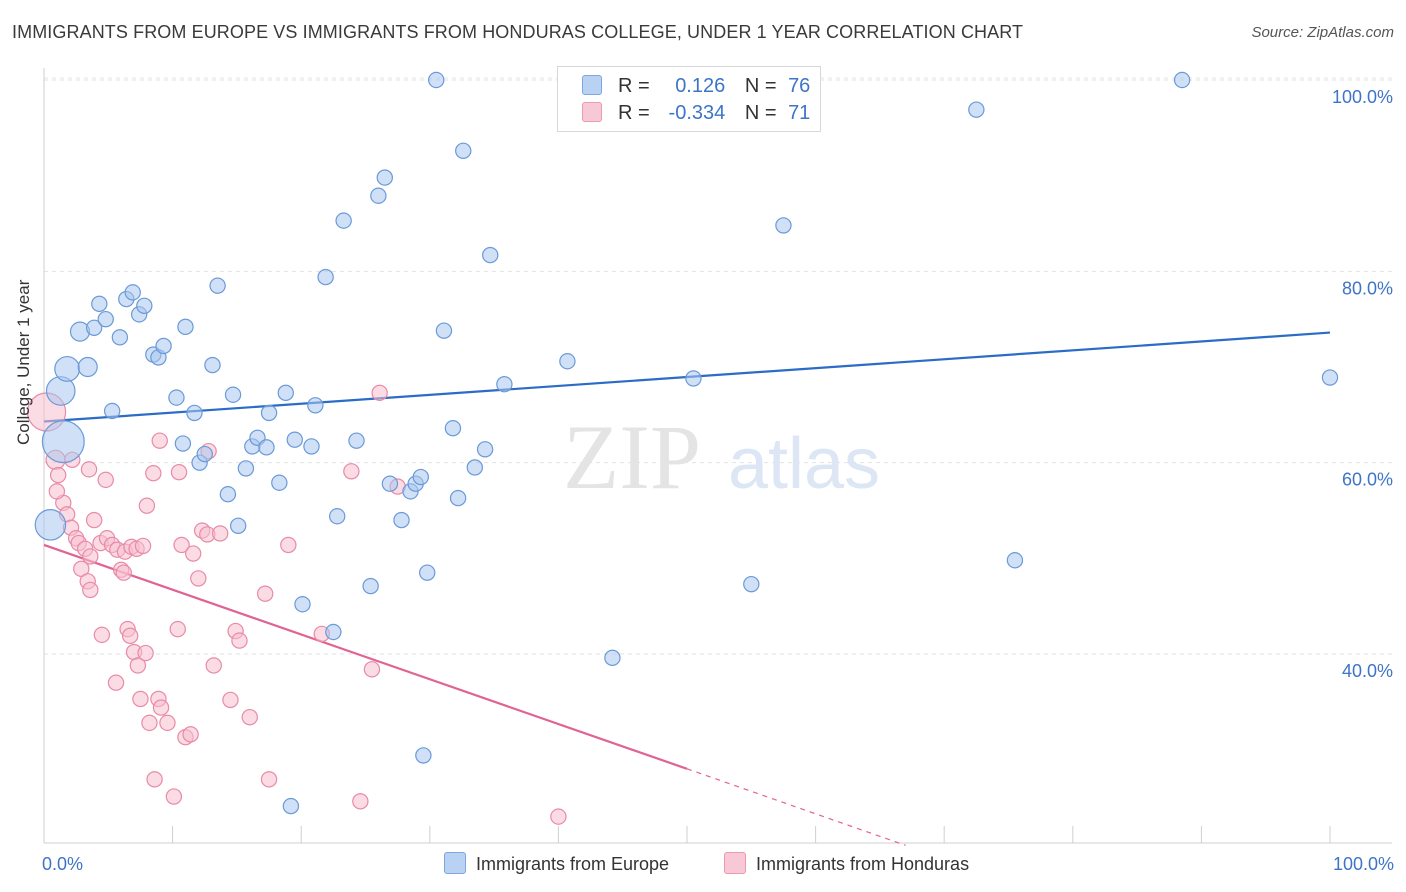 The height and width of the screenshot is (892, 1406). I want to click on y-tick-labels: 40.0% 60.0% 80.0% 100.0%, so click(1362, 384).